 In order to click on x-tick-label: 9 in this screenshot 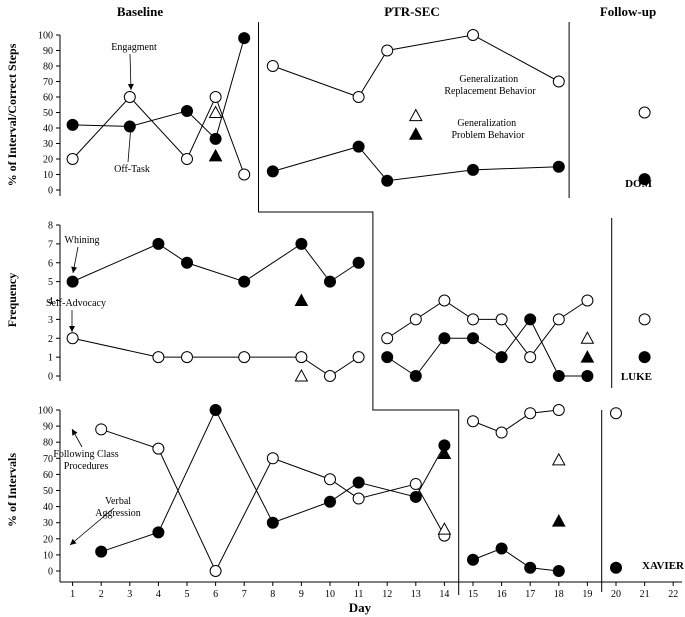, I will do `click(301, 594)`.